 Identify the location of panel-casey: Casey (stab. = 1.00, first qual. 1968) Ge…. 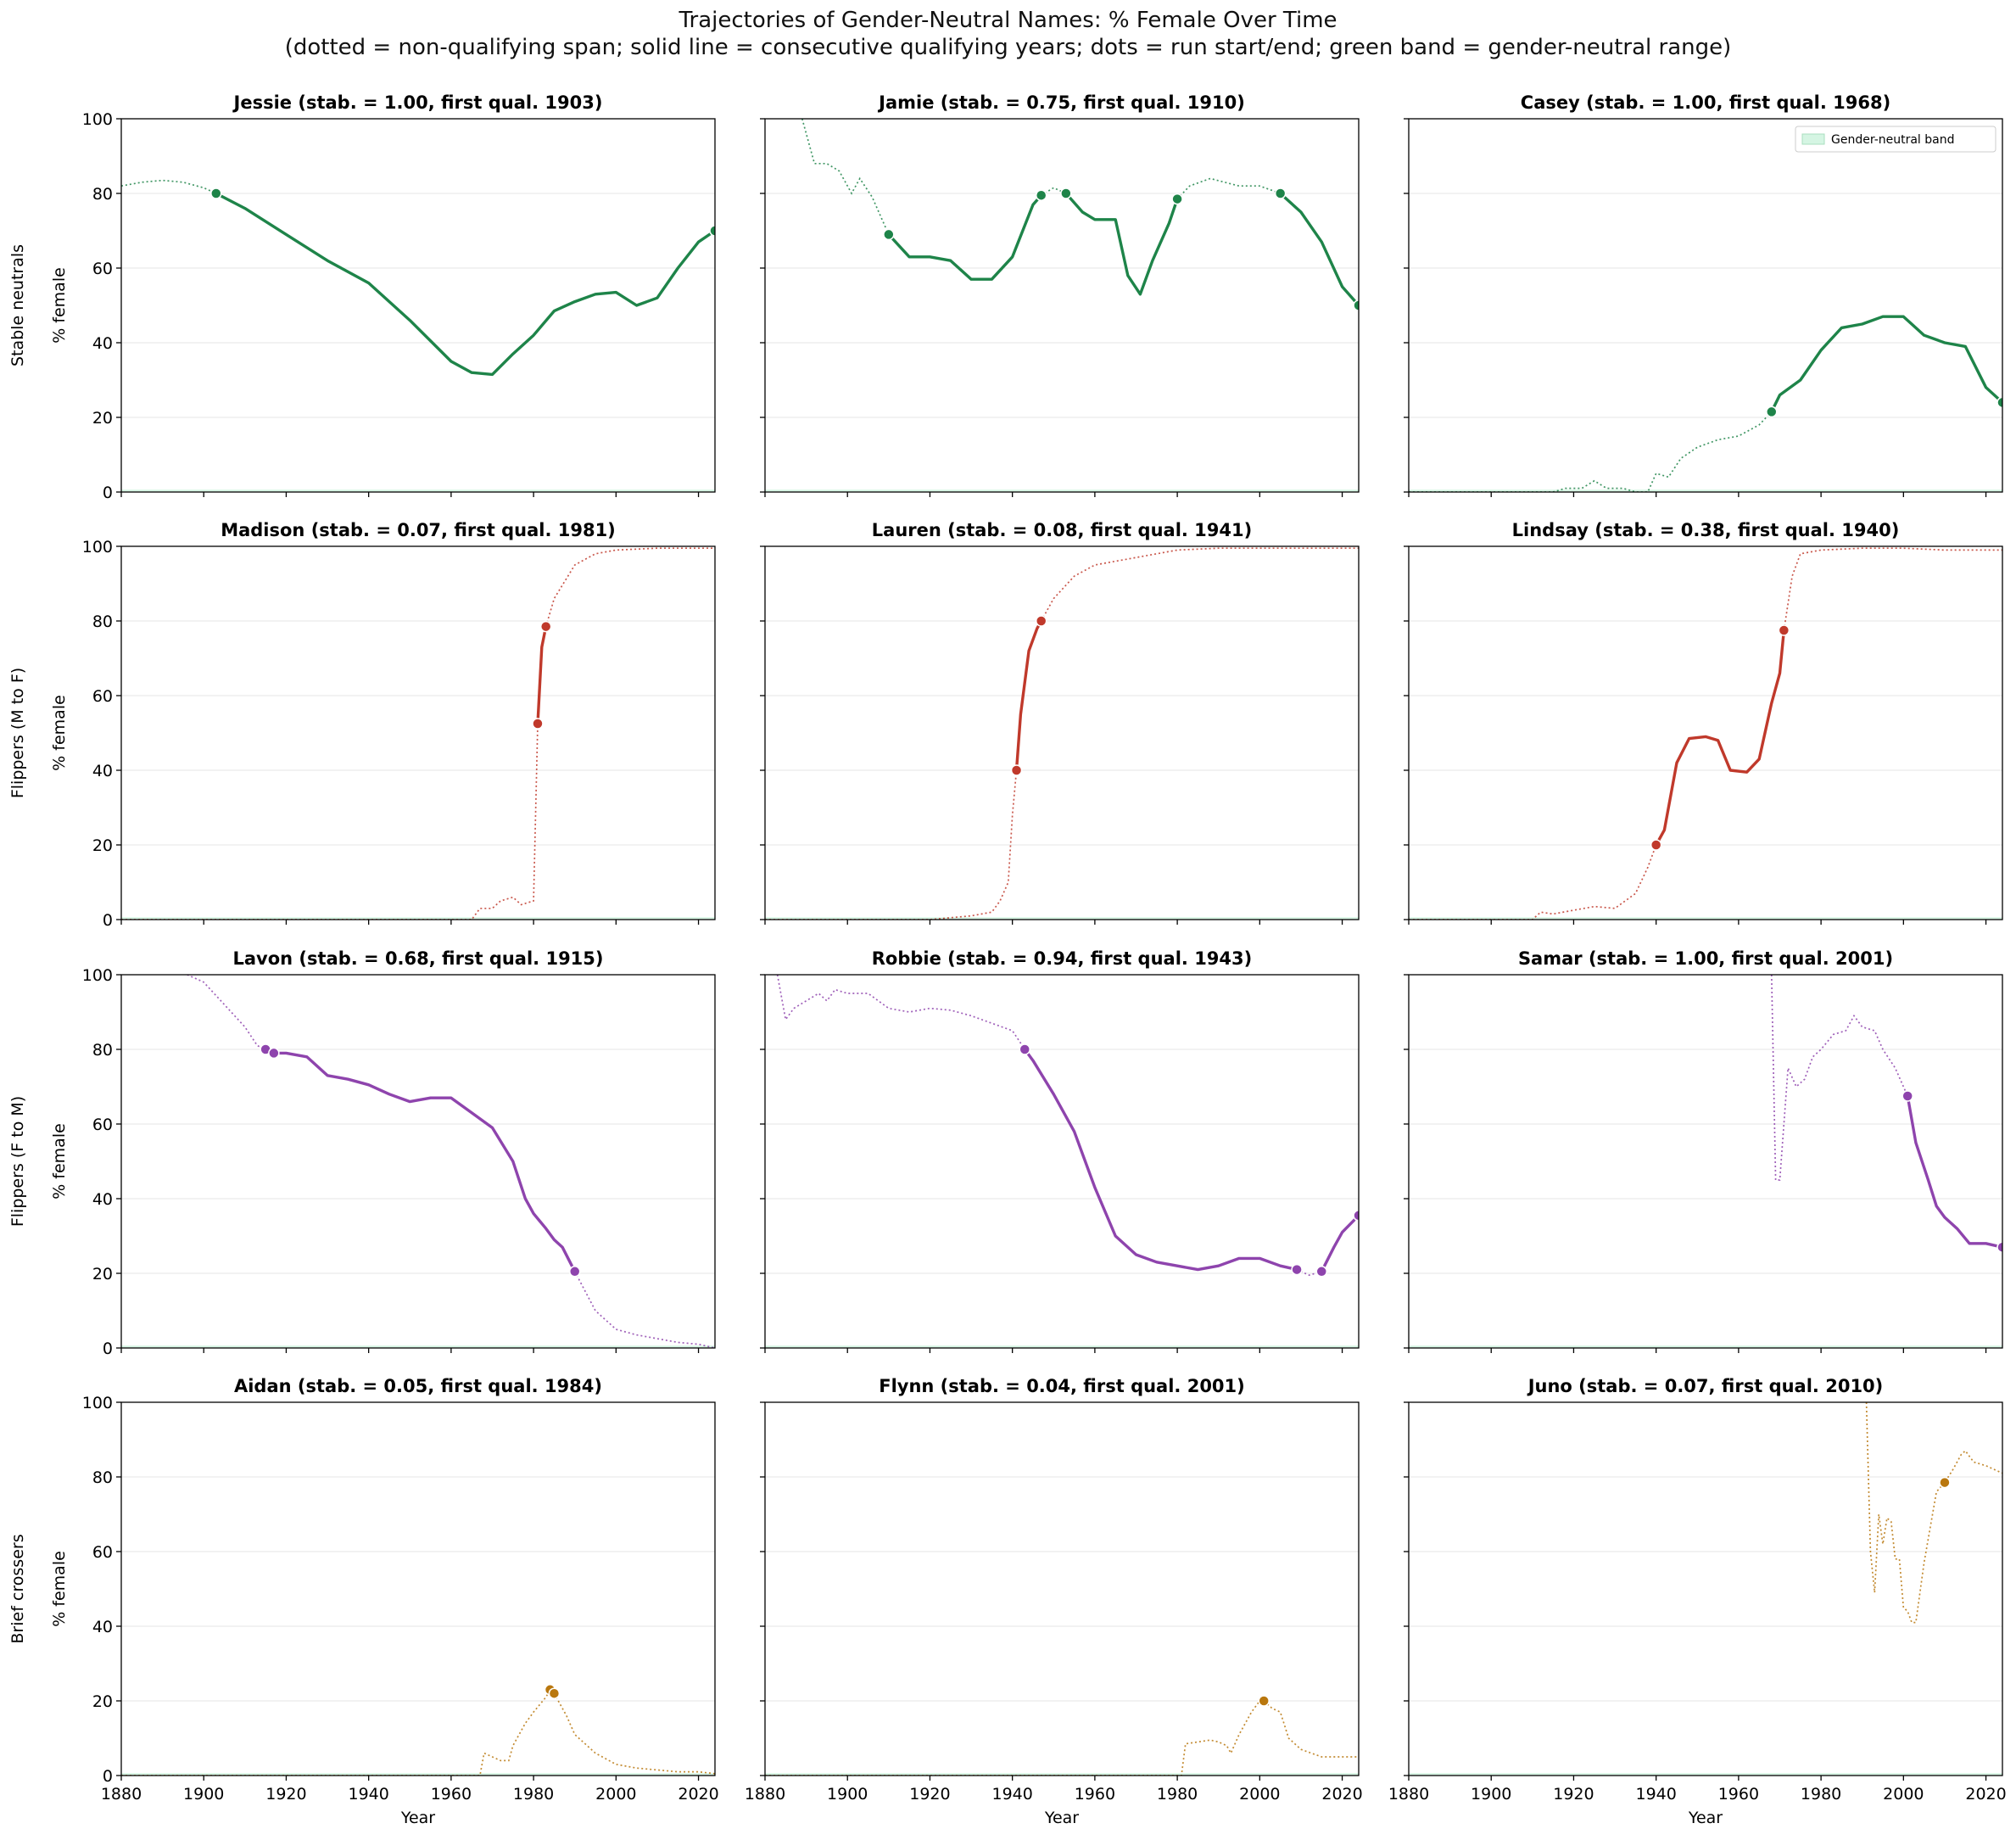
(1703, 294).